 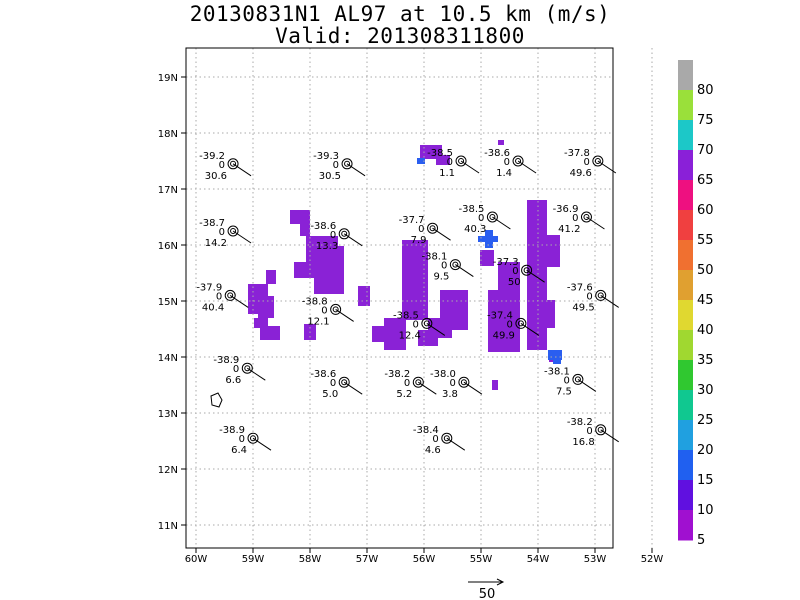 What do you see at coordinates (426, 430) in the screenshot?
I see `temperature-label: -38.4` at bounding box center [426, 430].